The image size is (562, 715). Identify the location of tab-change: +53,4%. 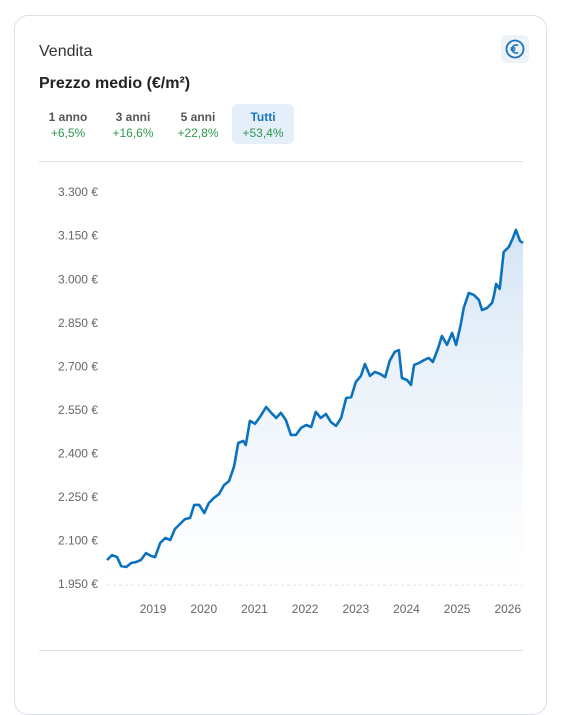
(263, 133).